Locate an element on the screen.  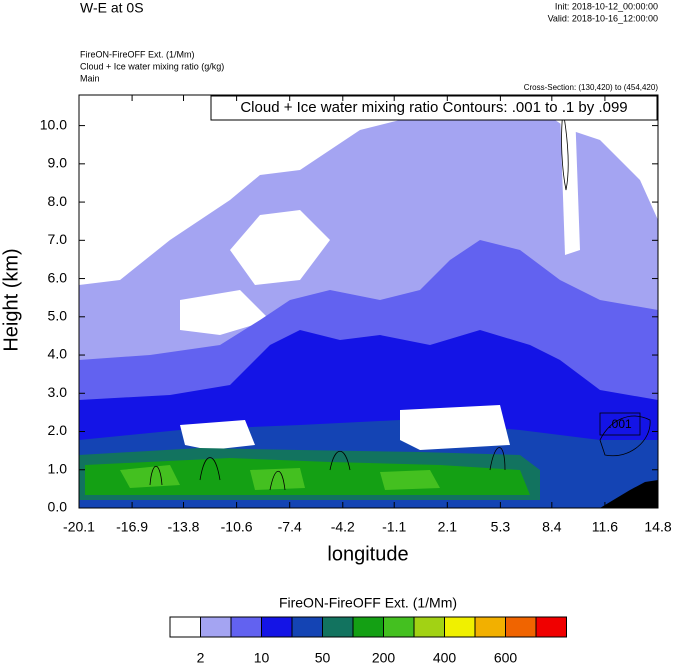
x-tick-label: -13.8 is located at coordinates (184, 527).